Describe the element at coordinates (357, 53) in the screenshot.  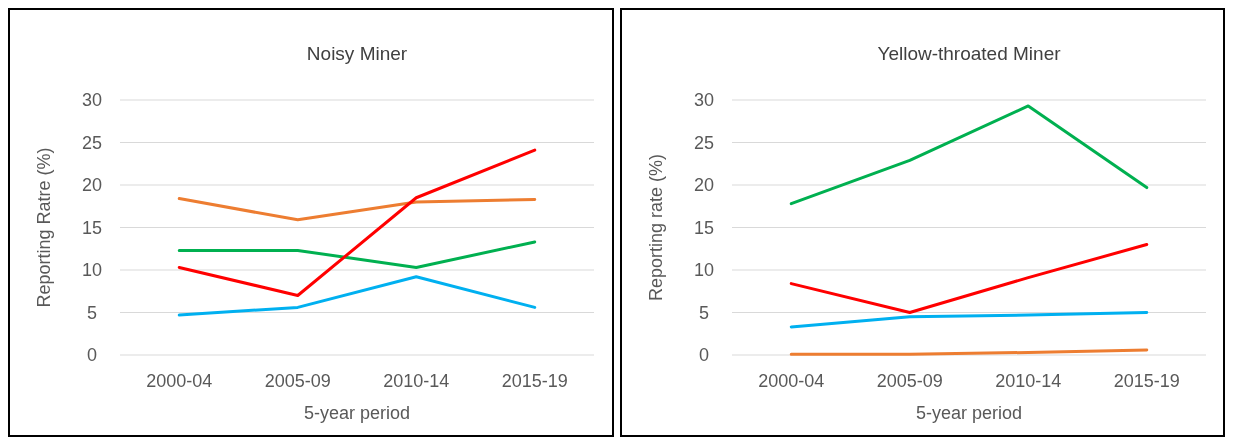
I see `chart-title: Noisy Miner` at that location.